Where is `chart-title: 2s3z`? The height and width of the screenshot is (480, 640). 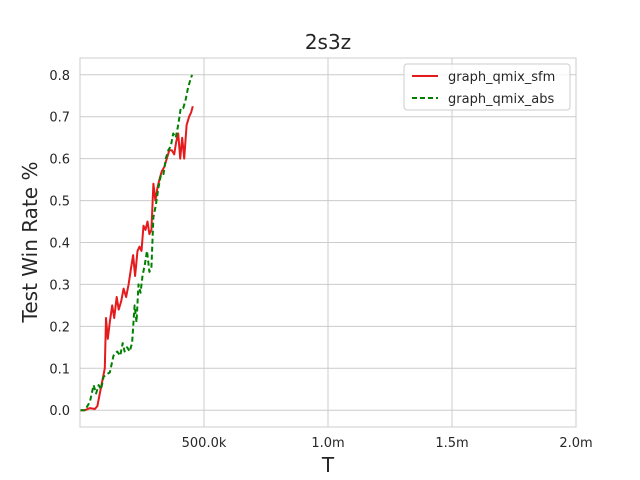
chart-title: 2s3z is located at coordinates (328, 42).